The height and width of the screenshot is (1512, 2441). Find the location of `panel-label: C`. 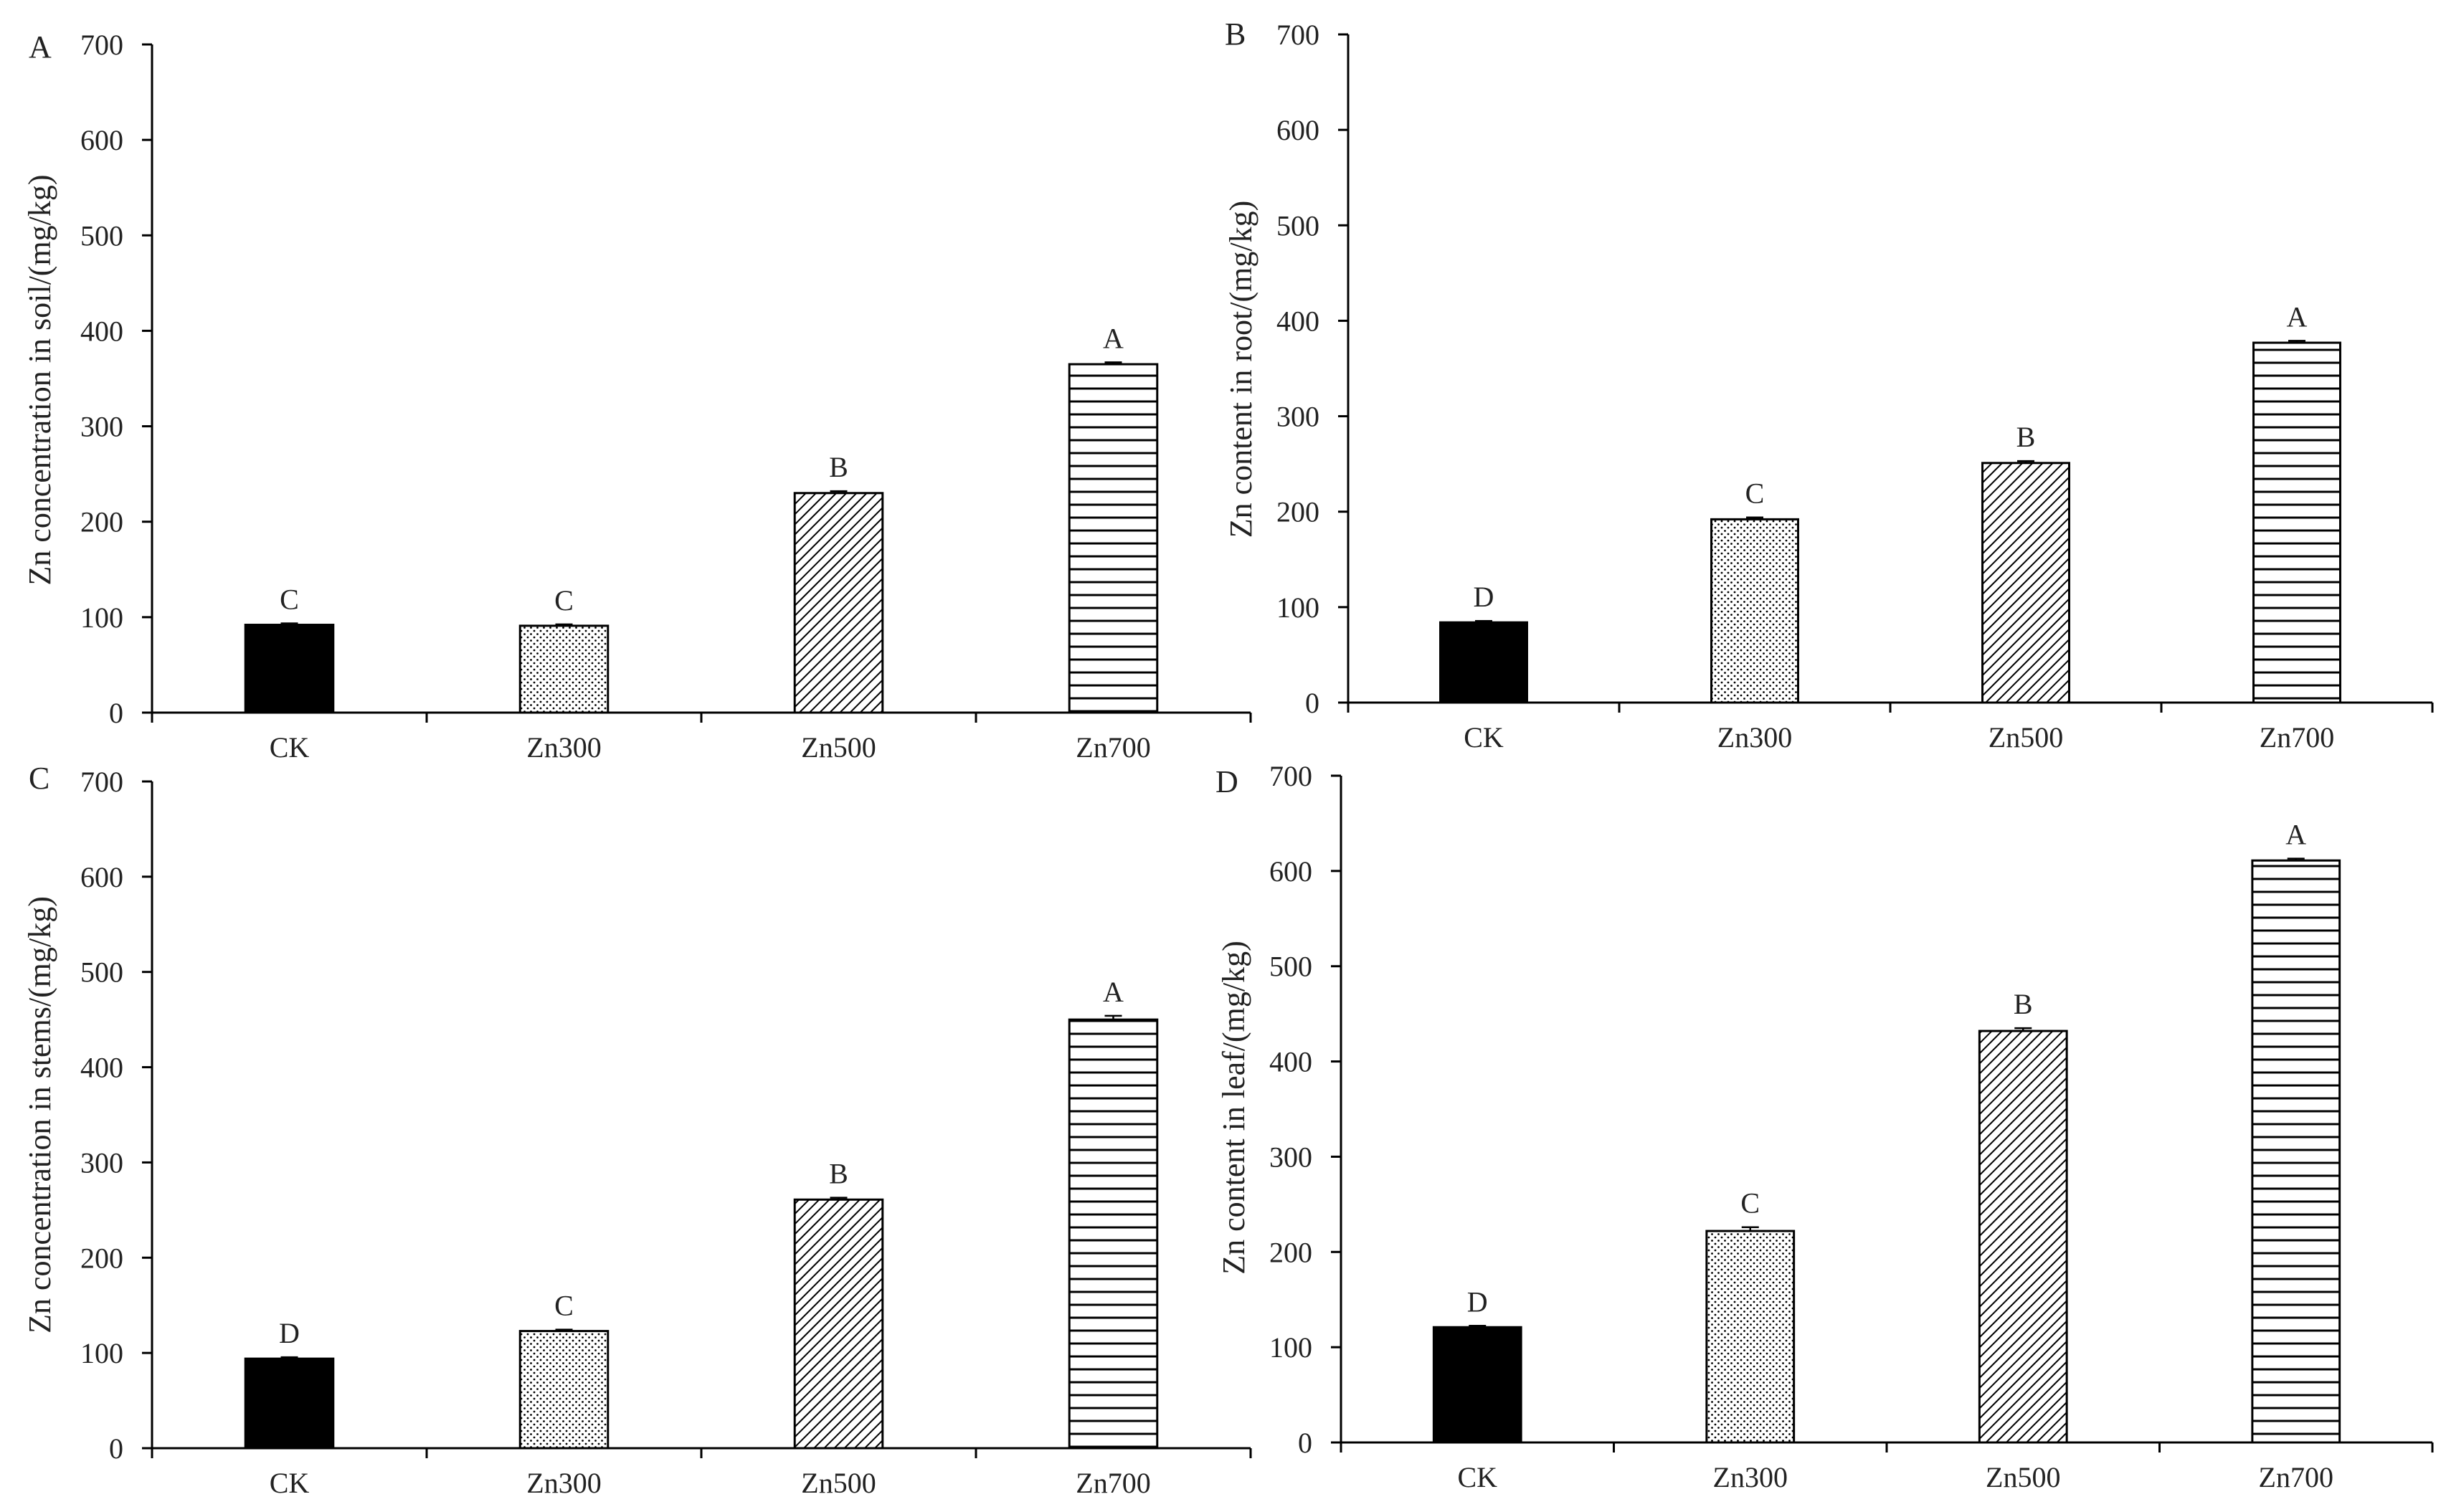

panel-label: C is located at coordinates (39, 778).